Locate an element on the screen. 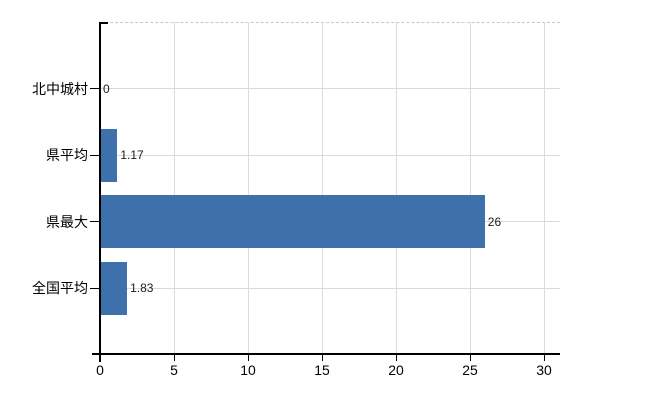 The image size is (650, 400). x-tick-label: 25 is located at coordinates (470, 370).